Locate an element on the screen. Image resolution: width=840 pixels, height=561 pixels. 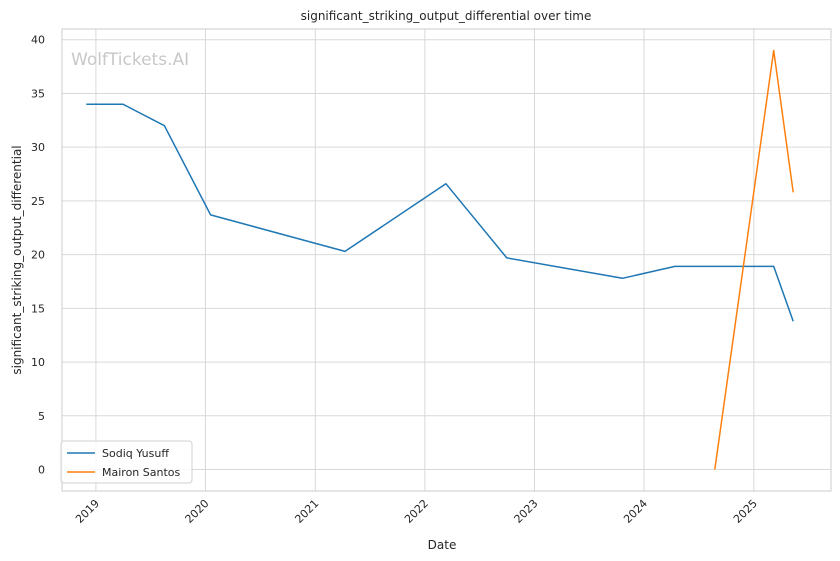
y-tick-label: 15 is located at coordinates (38, 308).